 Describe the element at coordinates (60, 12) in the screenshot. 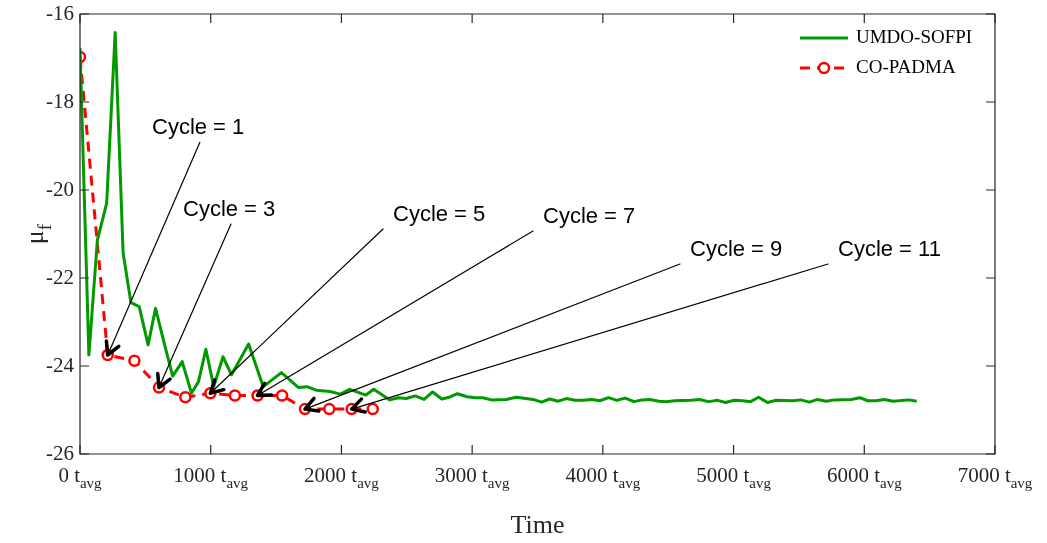

I see `y-tick-label: -16` at that location.